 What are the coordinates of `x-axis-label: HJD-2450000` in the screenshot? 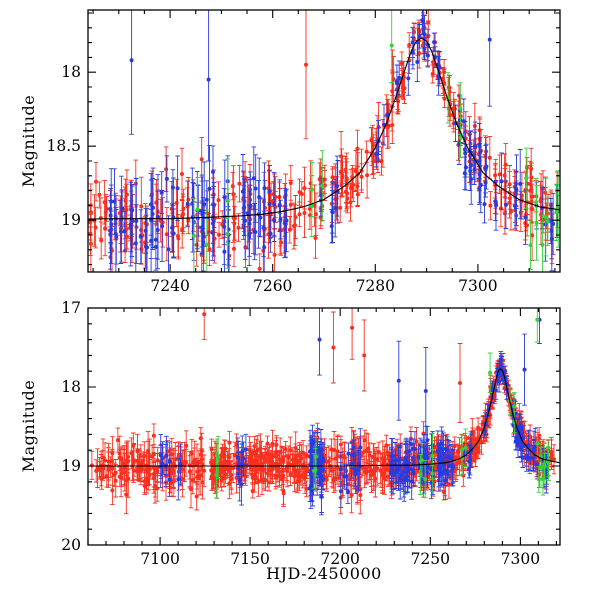 It's located at (324, 573).